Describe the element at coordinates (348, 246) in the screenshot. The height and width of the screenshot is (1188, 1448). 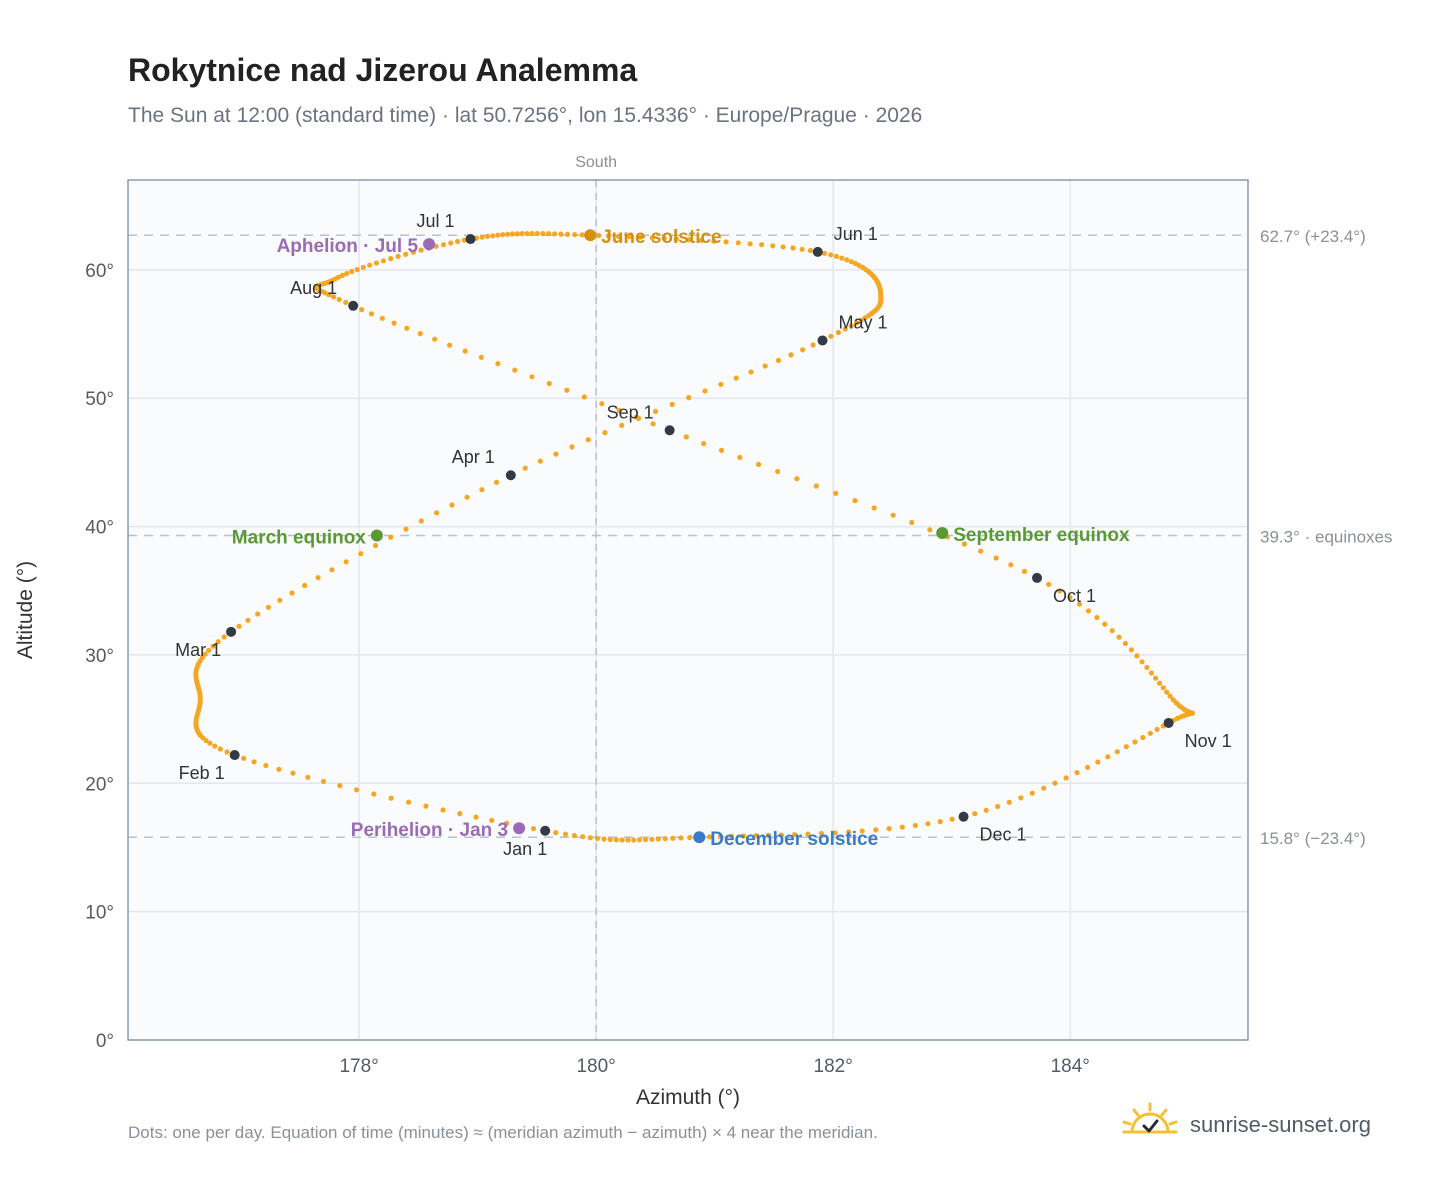
I see `event-label: Aphelion · Jul 5` at that location.